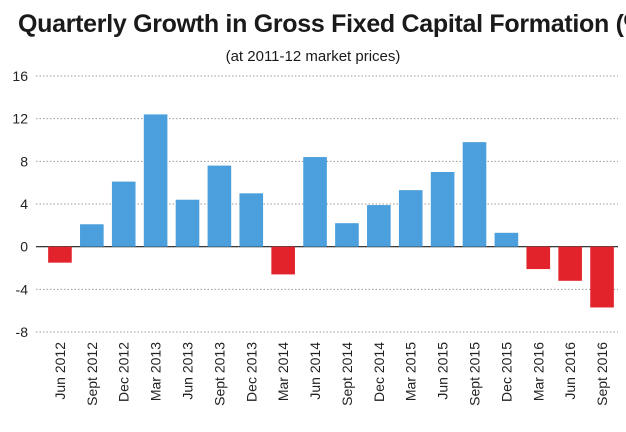 The height and width of the screenshot is (432, 626). What do you see at coordinates (475, 374) in the screenshot?
I see `x-tick-label: Sept 2015` at bounding box center [475, 374].